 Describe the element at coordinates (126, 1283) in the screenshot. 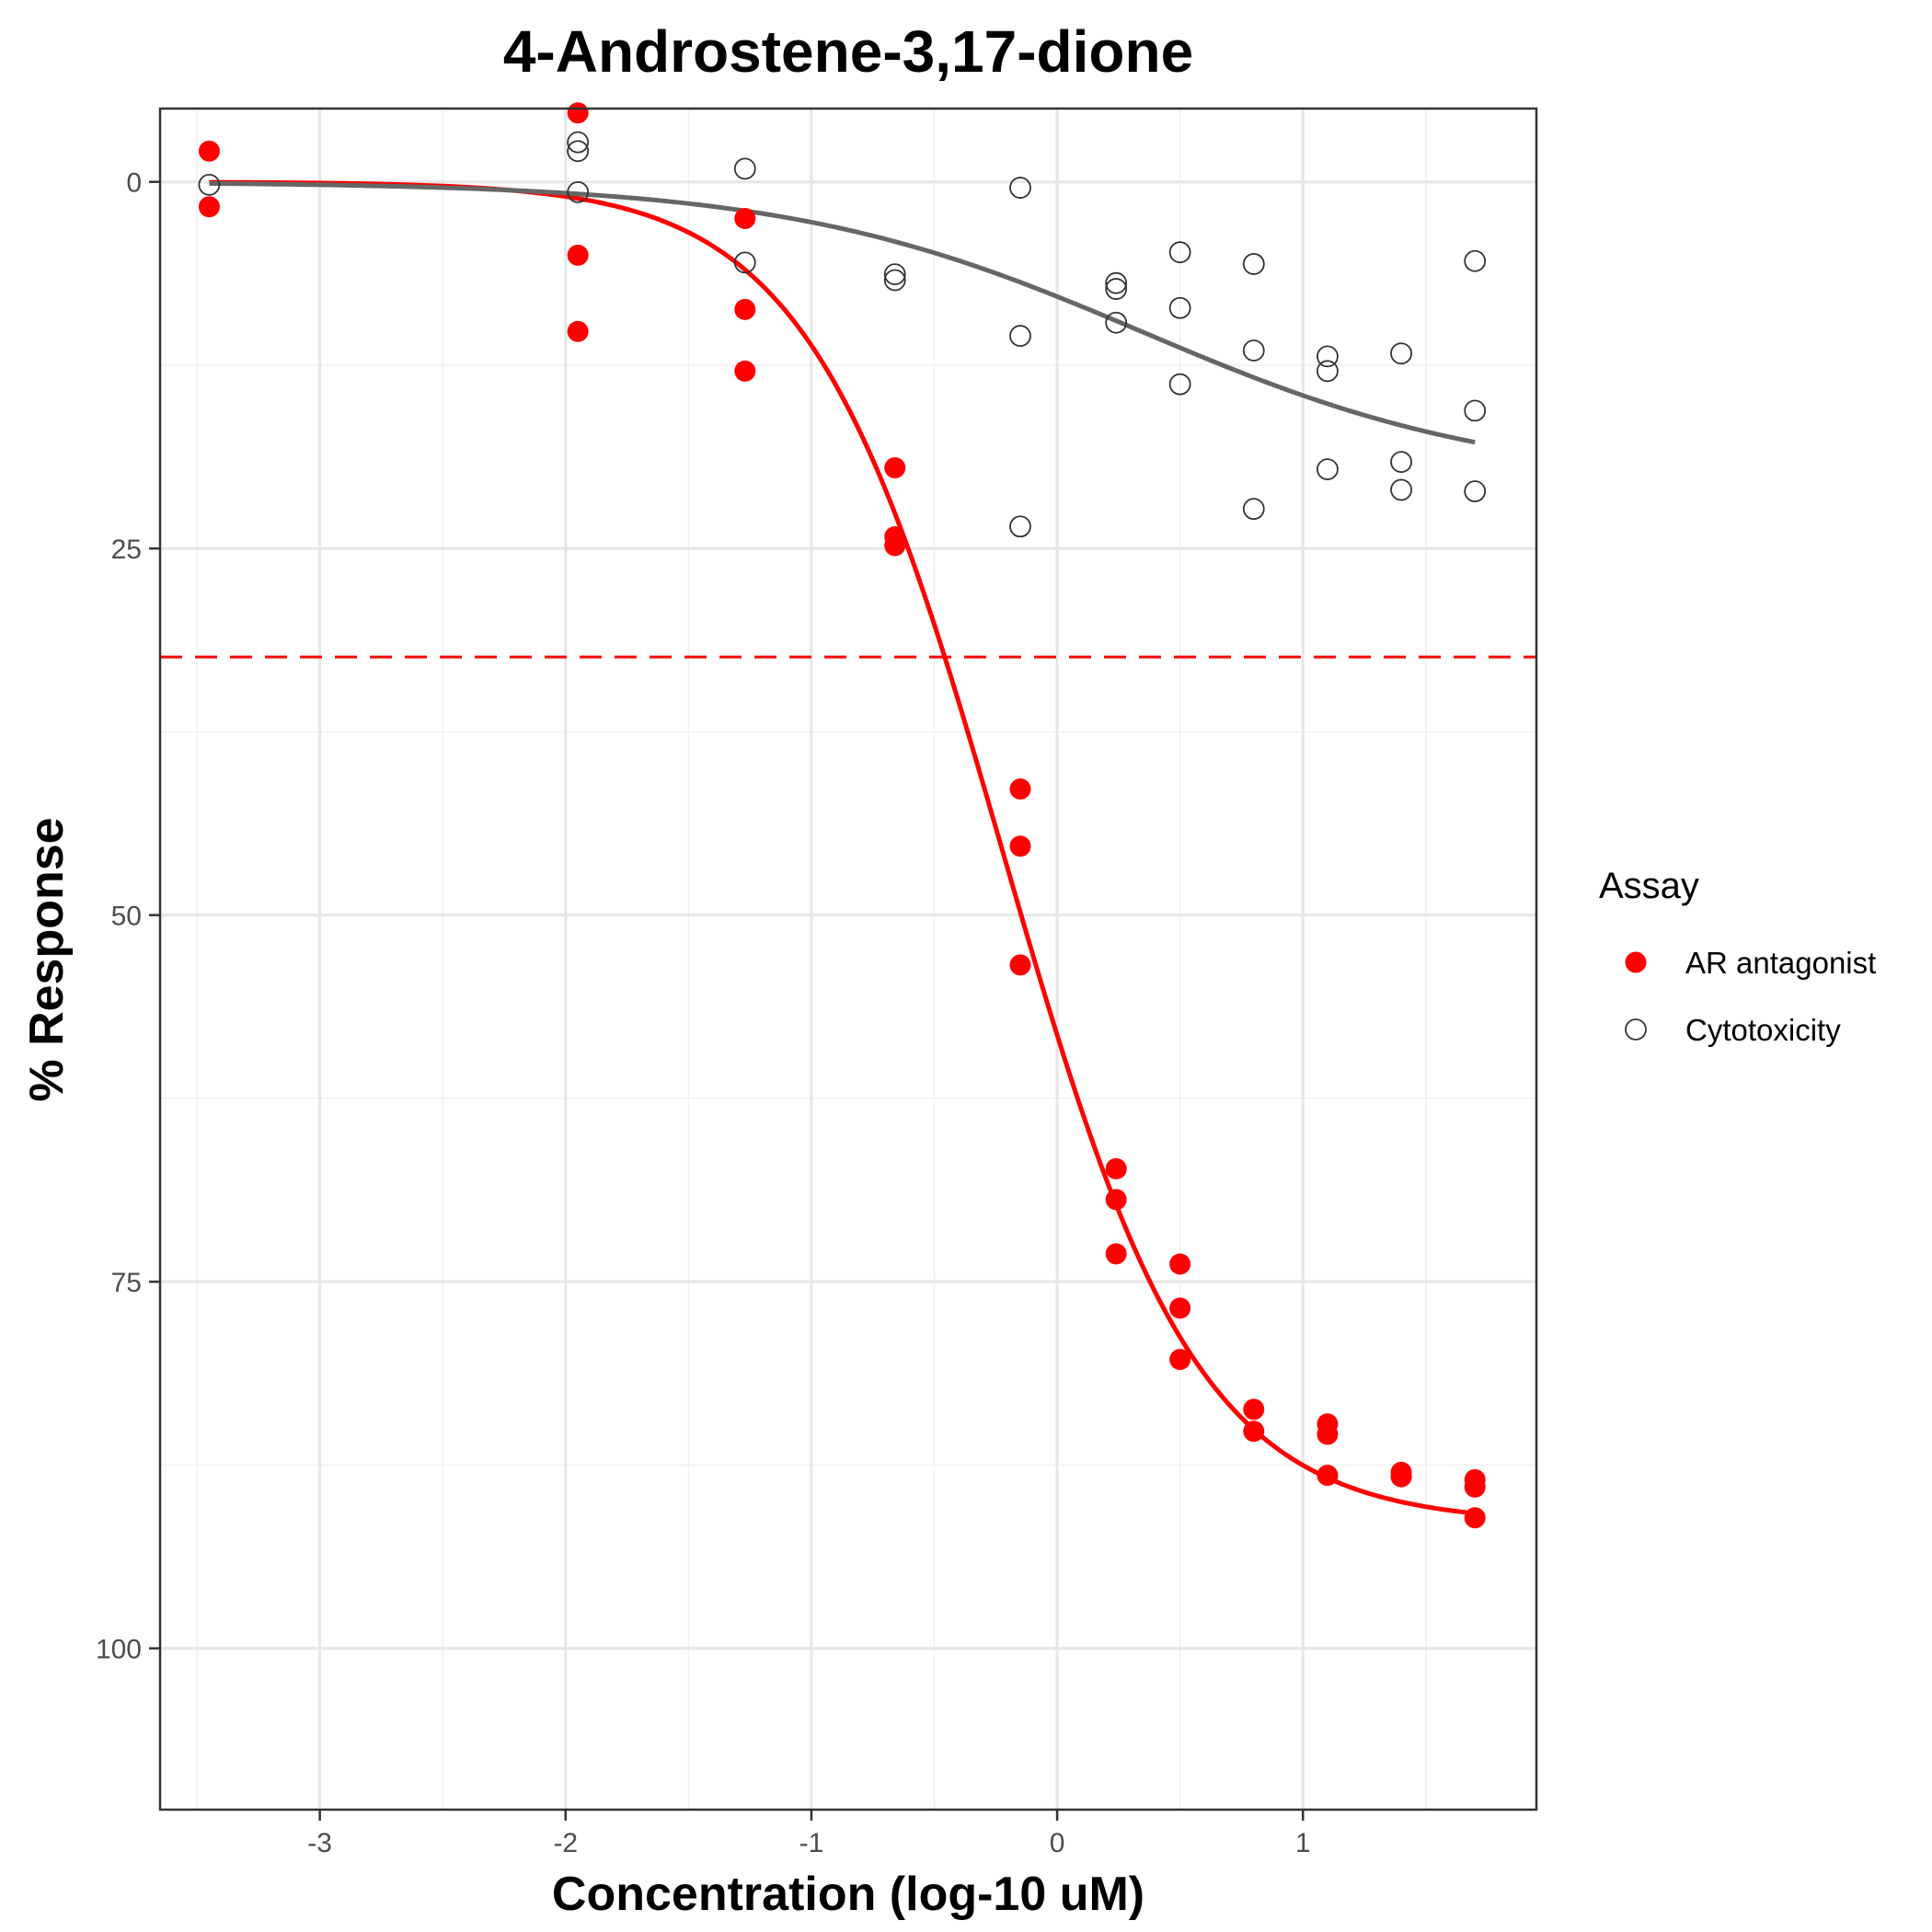

I see `y-tick-label: 75` at that location.